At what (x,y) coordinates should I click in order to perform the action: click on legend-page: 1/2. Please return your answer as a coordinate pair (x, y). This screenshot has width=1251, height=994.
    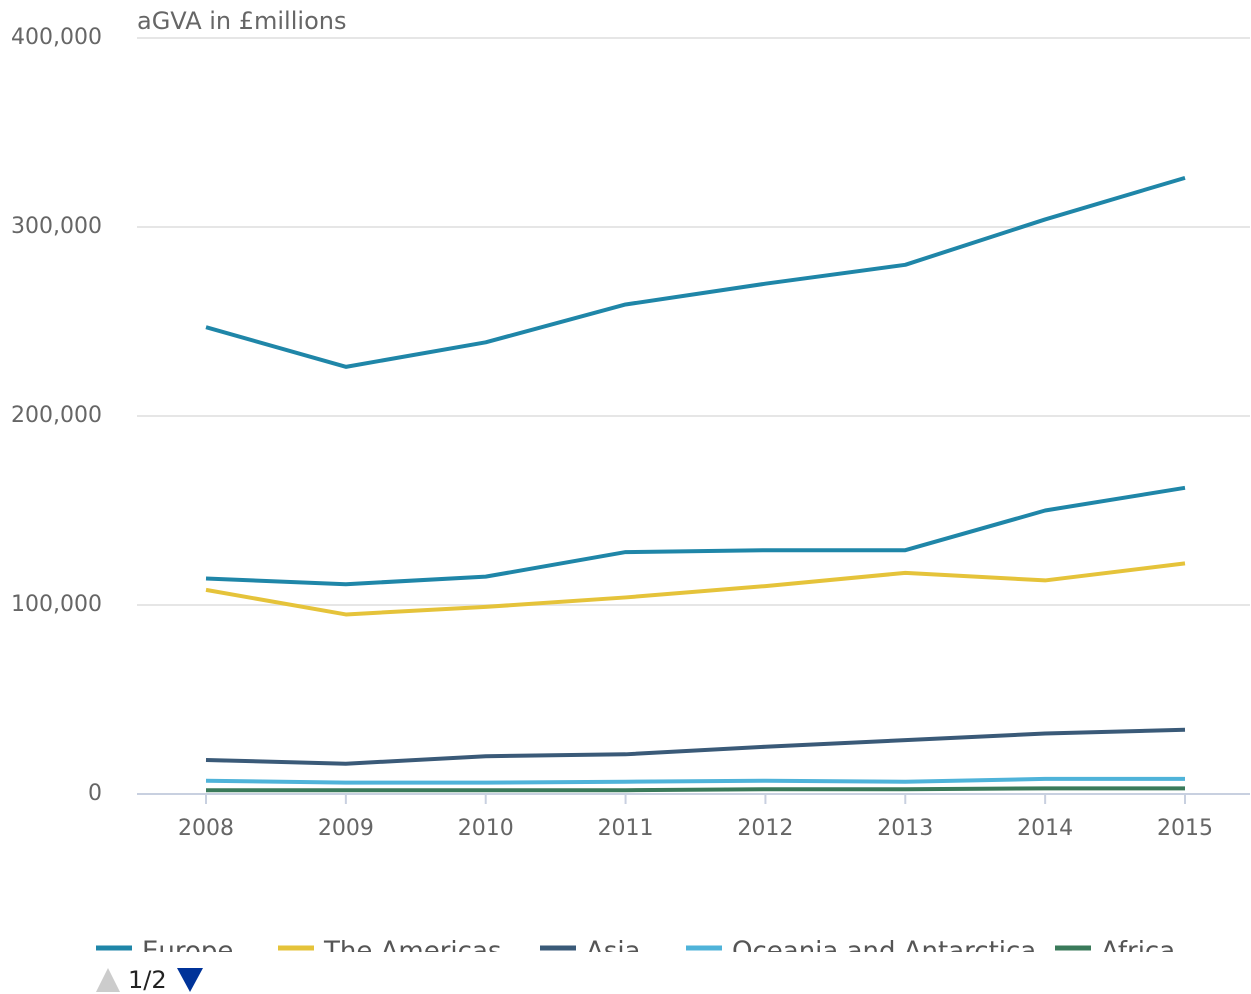
    Looking at the image, I should click on (147, 980).